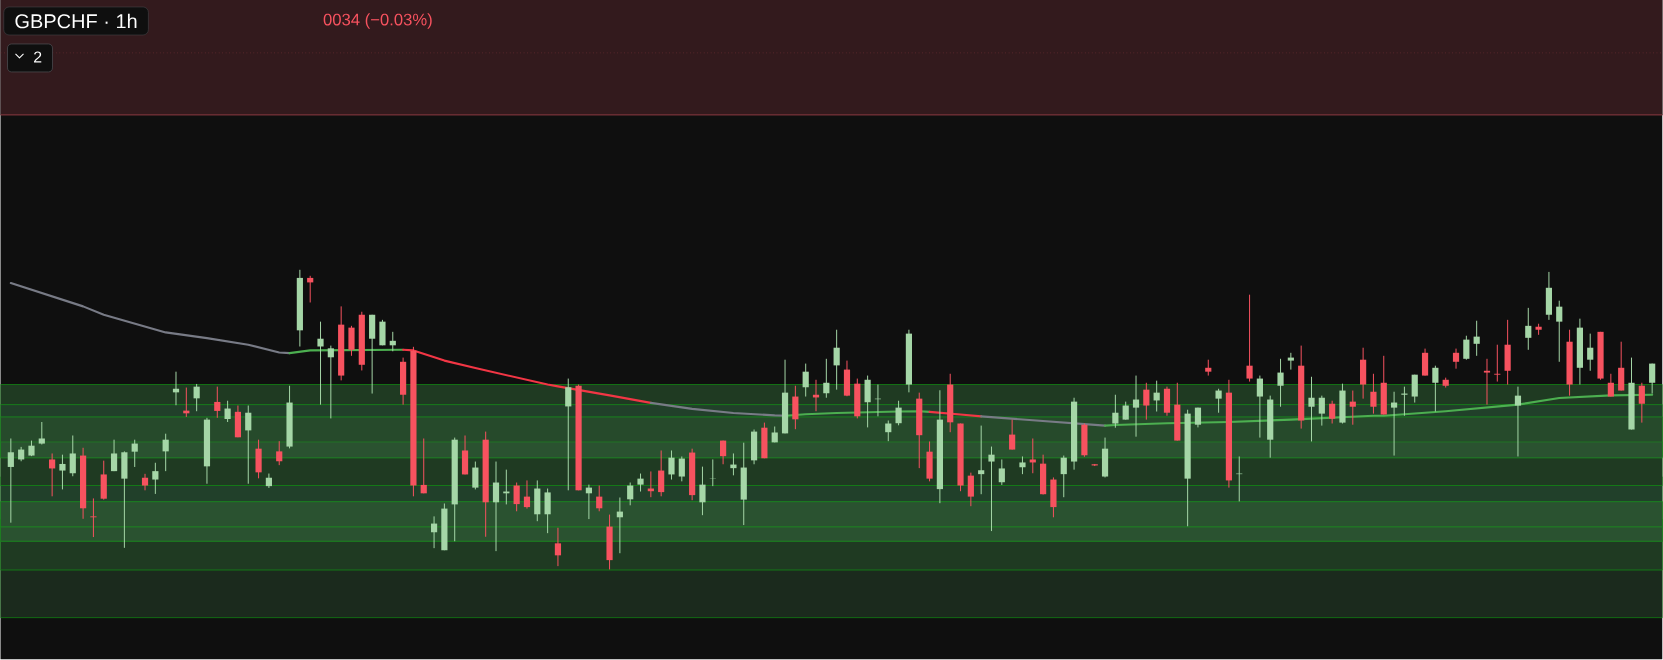 This screenshot has width=1663, height=660. What do you see at coordinates (377, 21) in the screenshot?
I see `text: 0034 (−0.03%)` at bounding box center [377, 21].